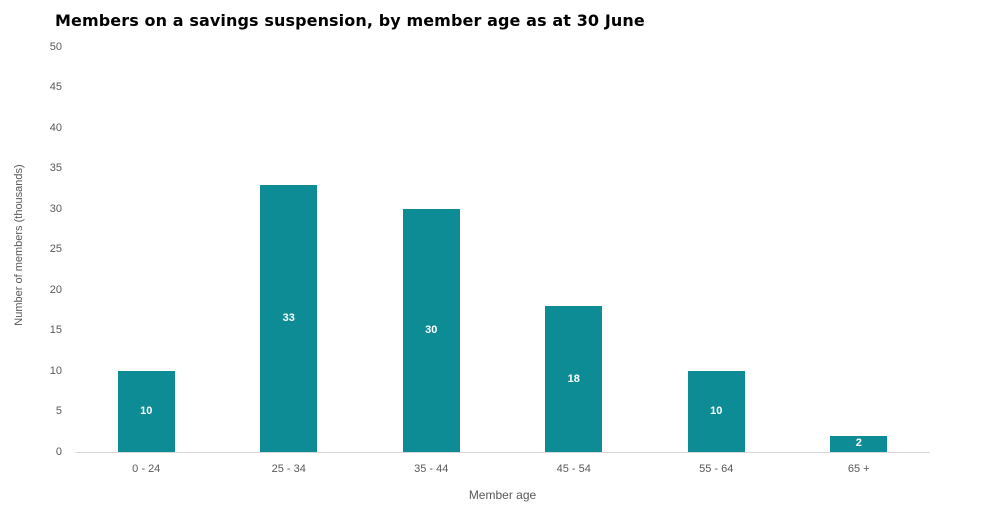 The height and width of the screenshot is (528, 1000). I want to click on x-category-label: 45 - 54, so click(573, 469).